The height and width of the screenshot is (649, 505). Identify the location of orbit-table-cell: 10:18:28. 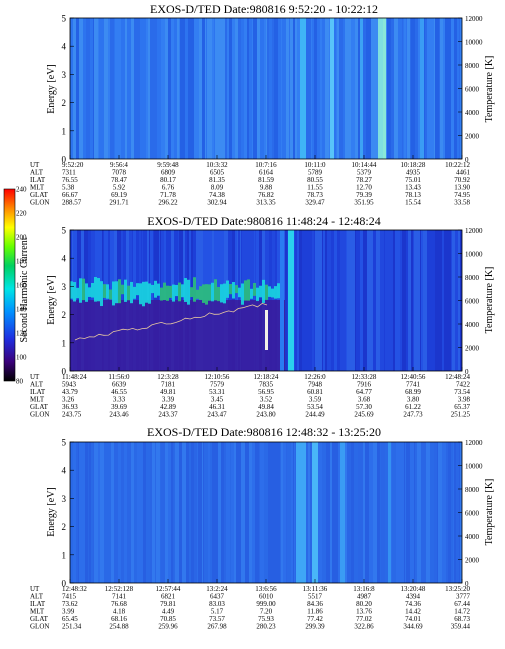
(413, 165).